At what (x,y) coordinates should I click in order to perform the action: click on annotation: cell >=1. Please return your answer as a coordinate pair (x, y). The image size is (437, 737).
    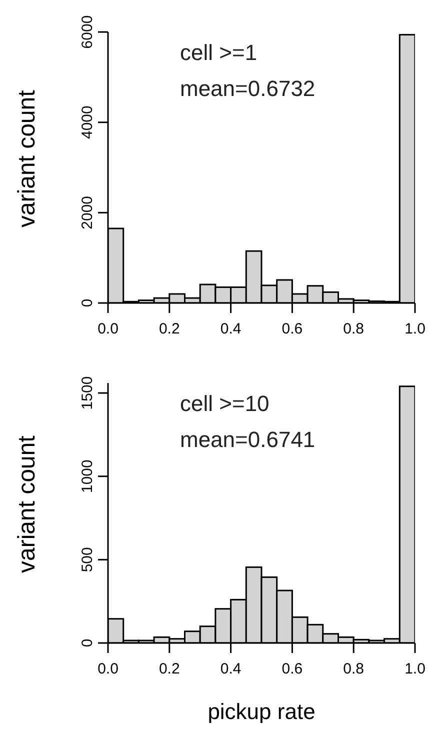
    Looking at the image, I should click on (219, 53).